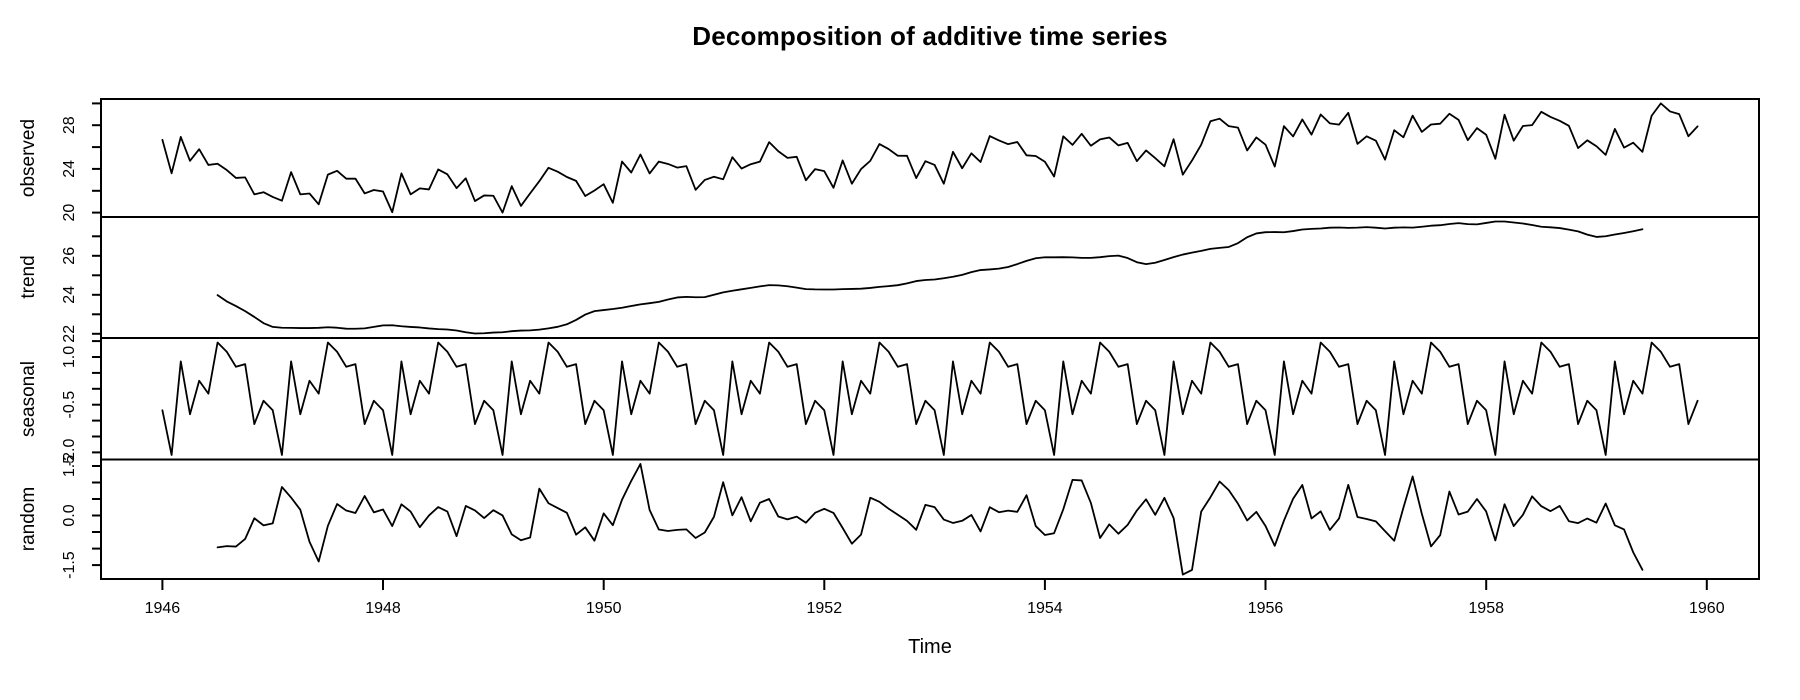  Describe the element at coordinates (69, 357) in the screenshot. I see `y-tick-label: 1.0` at that location.